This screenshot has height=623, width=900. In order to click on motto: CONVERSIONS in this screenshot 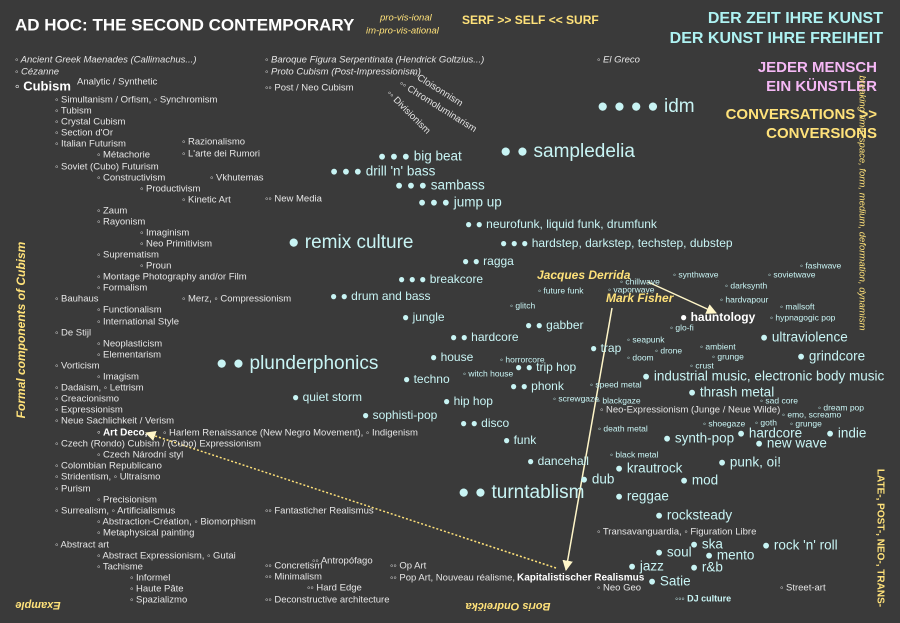, I will do `click(821, 133)`.